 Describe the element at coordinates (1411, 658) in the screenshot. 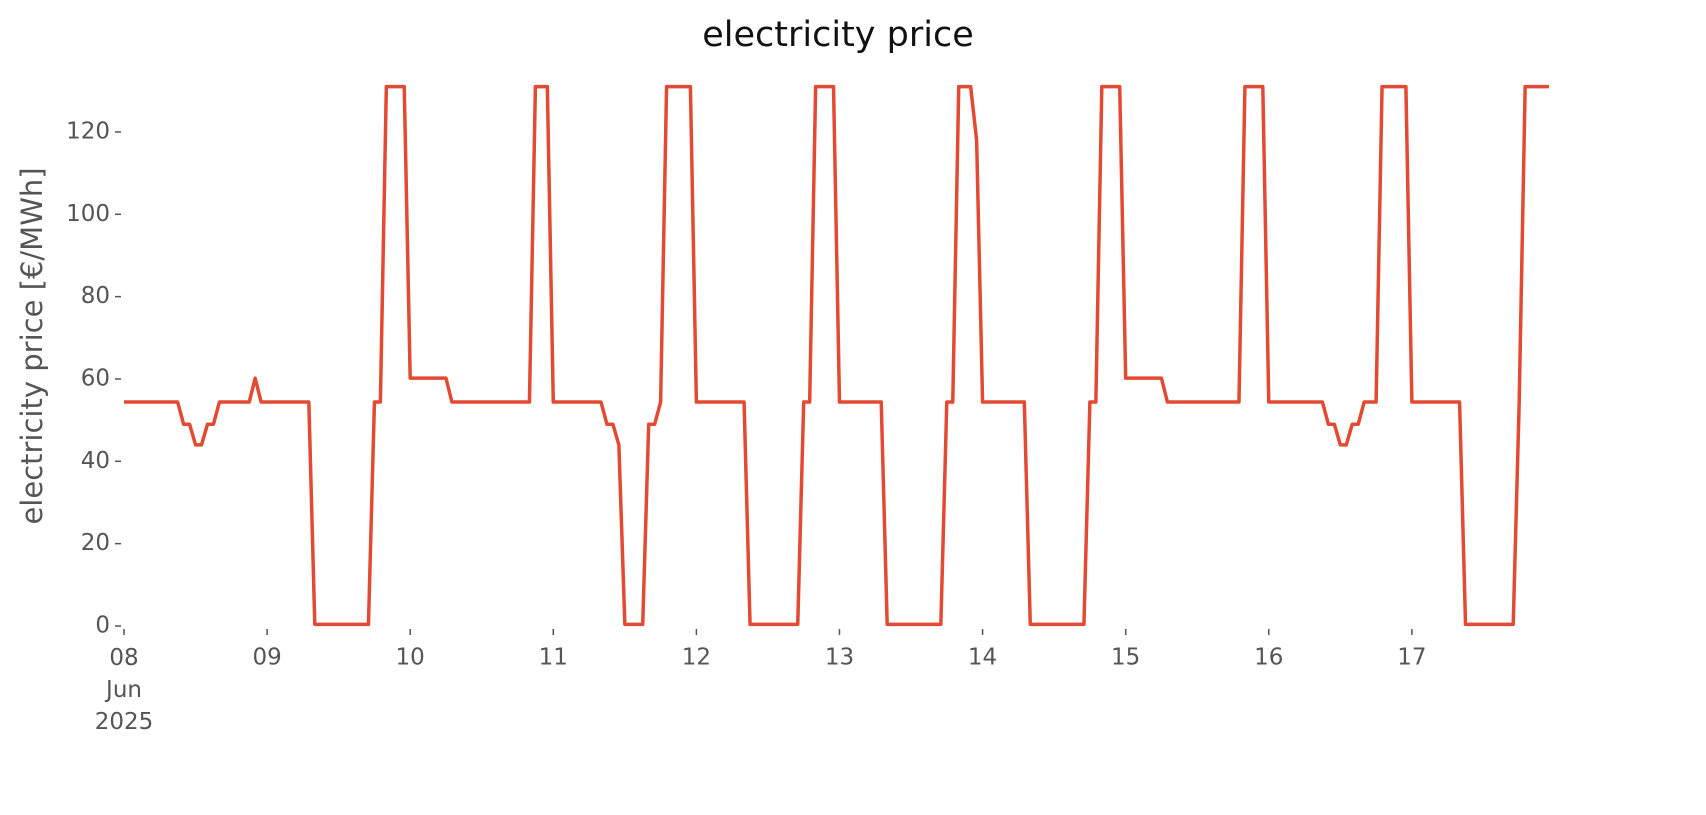

I see `x-tick-label: 17` at that location.